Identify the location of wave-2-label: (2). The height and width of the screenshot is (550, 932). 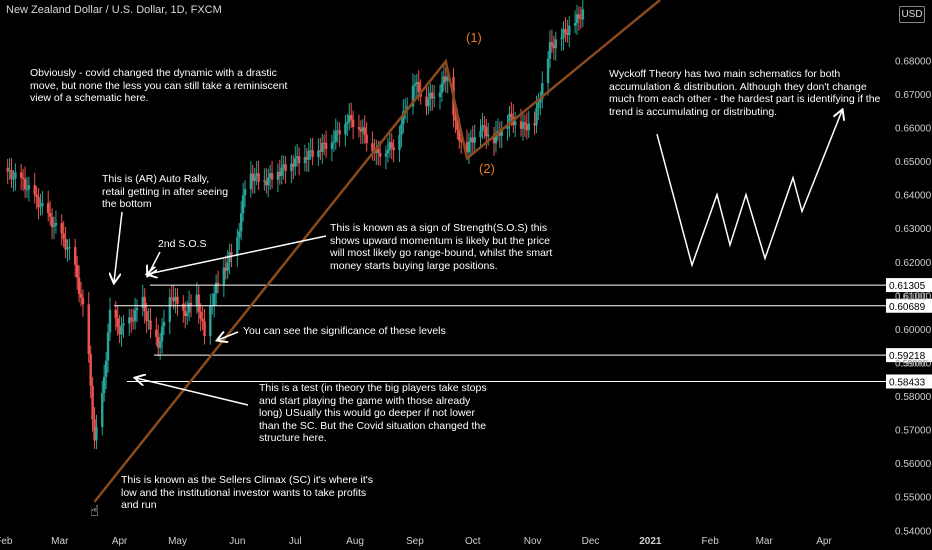
(487, 168).